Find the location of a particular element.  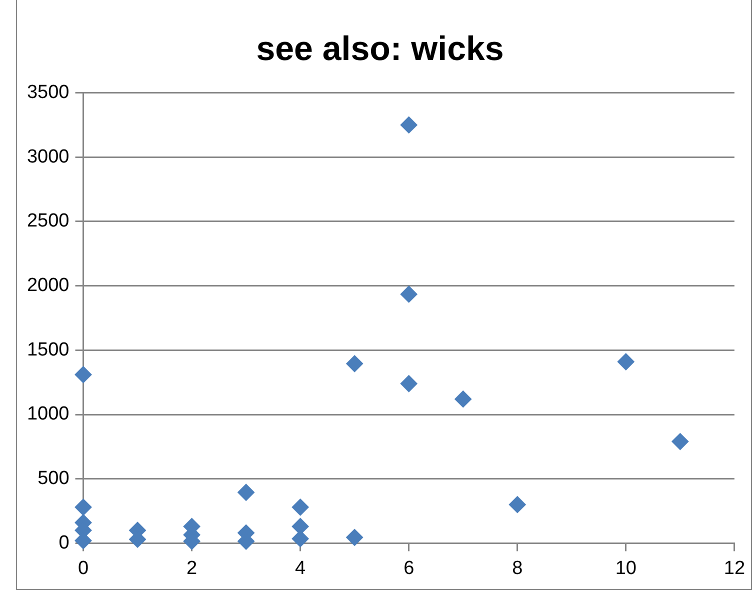

x-tick-label: 0 is located at coordinates (83, 568).